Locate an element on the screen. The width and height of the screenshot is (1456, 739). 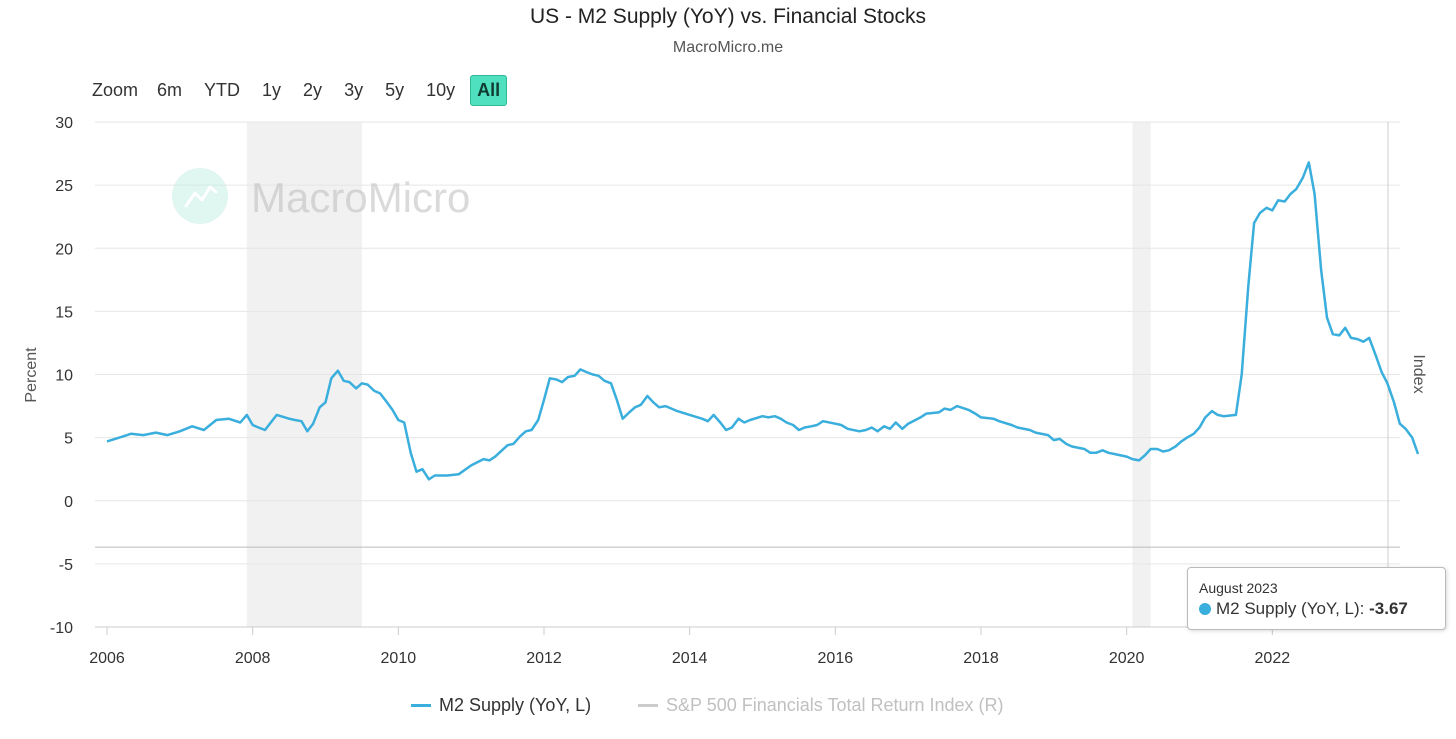
tooltip-series-dot-icon is located at coordinates (1205, 609).